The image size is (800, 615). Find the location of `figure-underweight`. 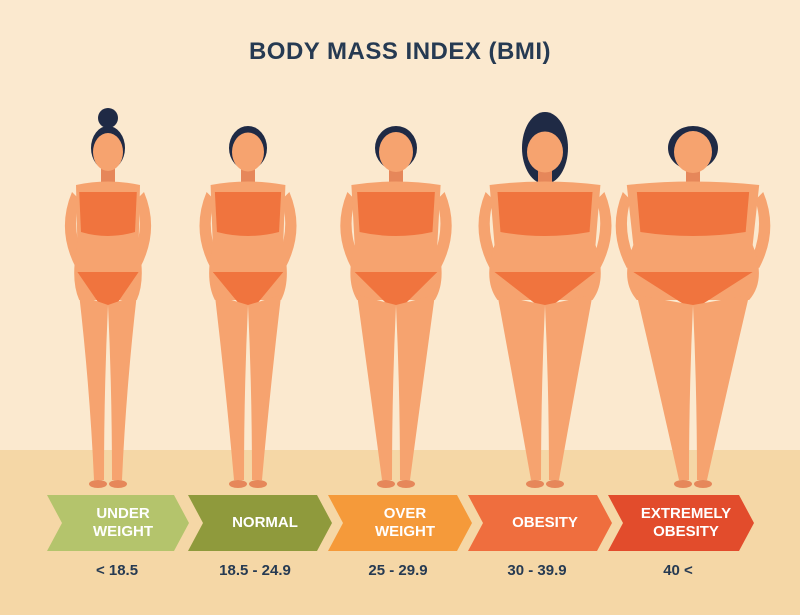

figure-underweight is located at coordinates (108, 298).